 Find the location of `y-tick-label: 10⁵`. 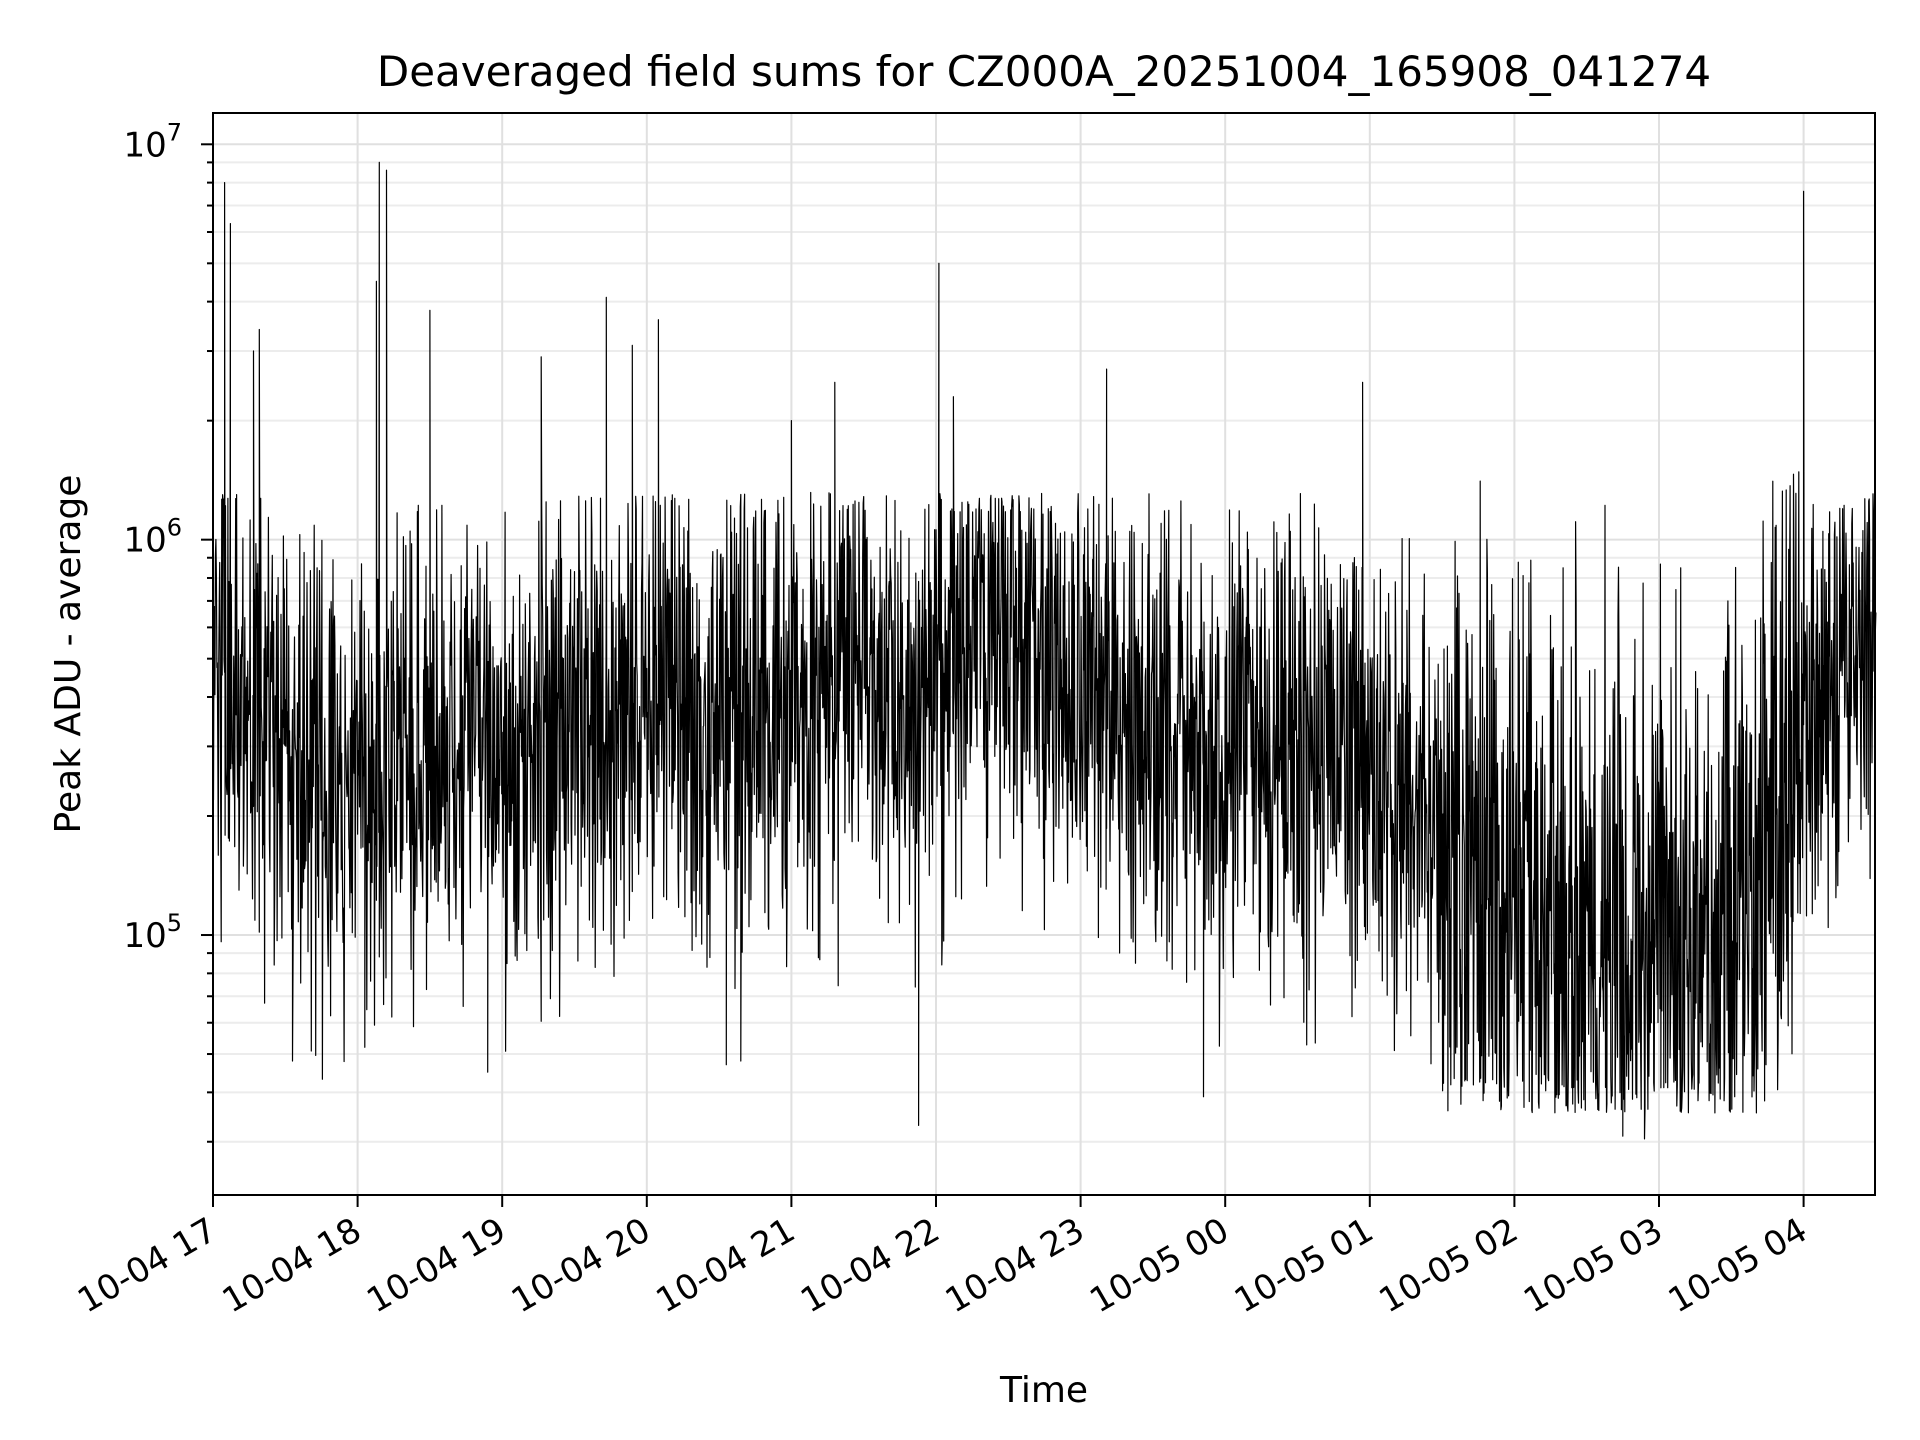

y-tick-label: 10⁵ is located at coordinates (152, 932).